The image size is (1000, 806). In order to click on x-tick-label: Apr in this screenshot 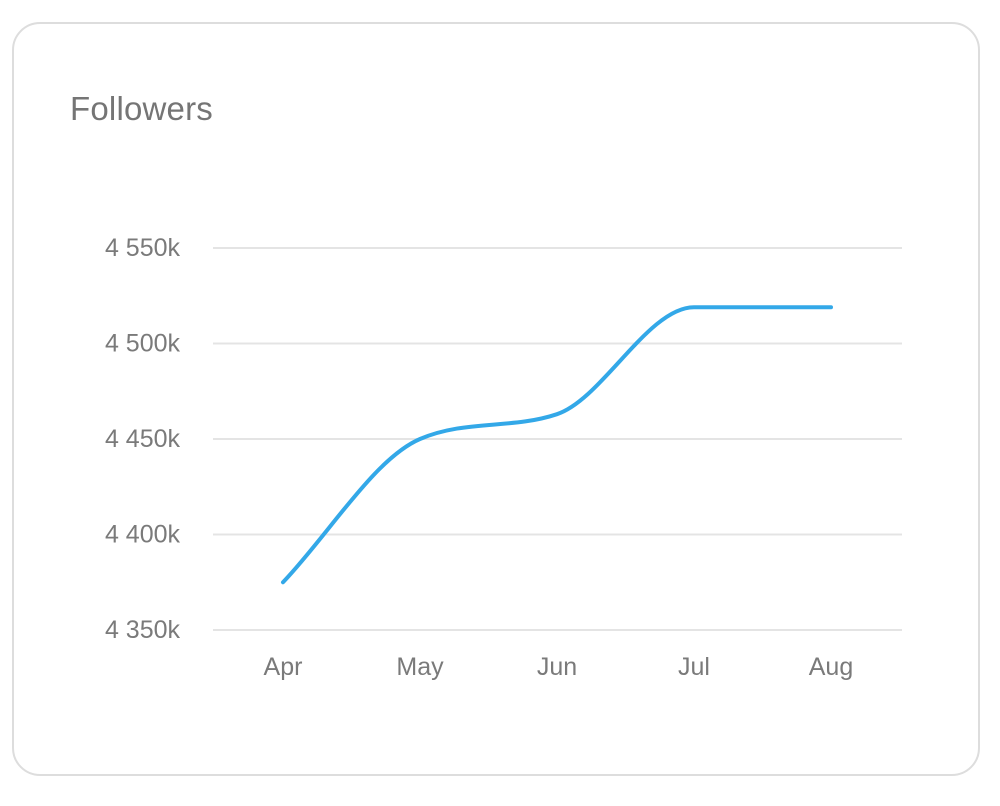, I will do `click(283, 667)`.